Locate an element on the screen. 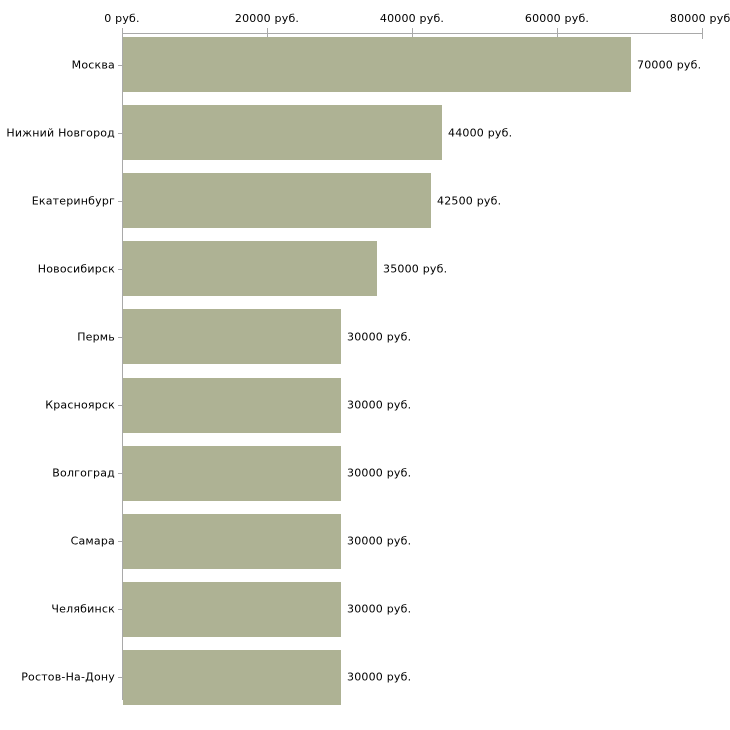  bar-value-label: 35000 руб. is located at coordinates (415, 269).